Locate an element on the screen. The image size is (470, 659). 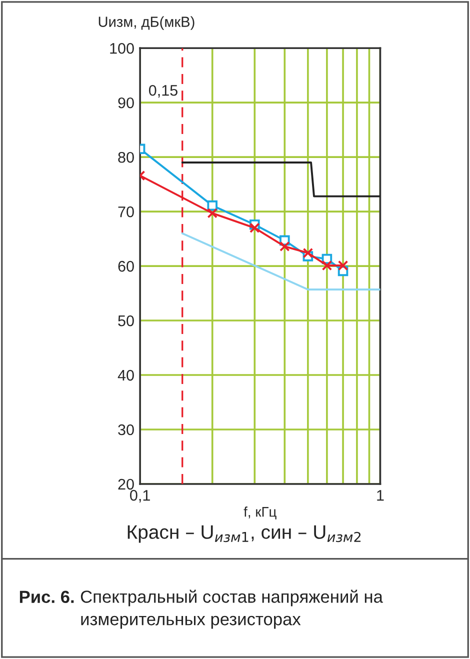
text: Спектральный состав напряжений на измерительных резисторах is located at coordinates (231, 609).